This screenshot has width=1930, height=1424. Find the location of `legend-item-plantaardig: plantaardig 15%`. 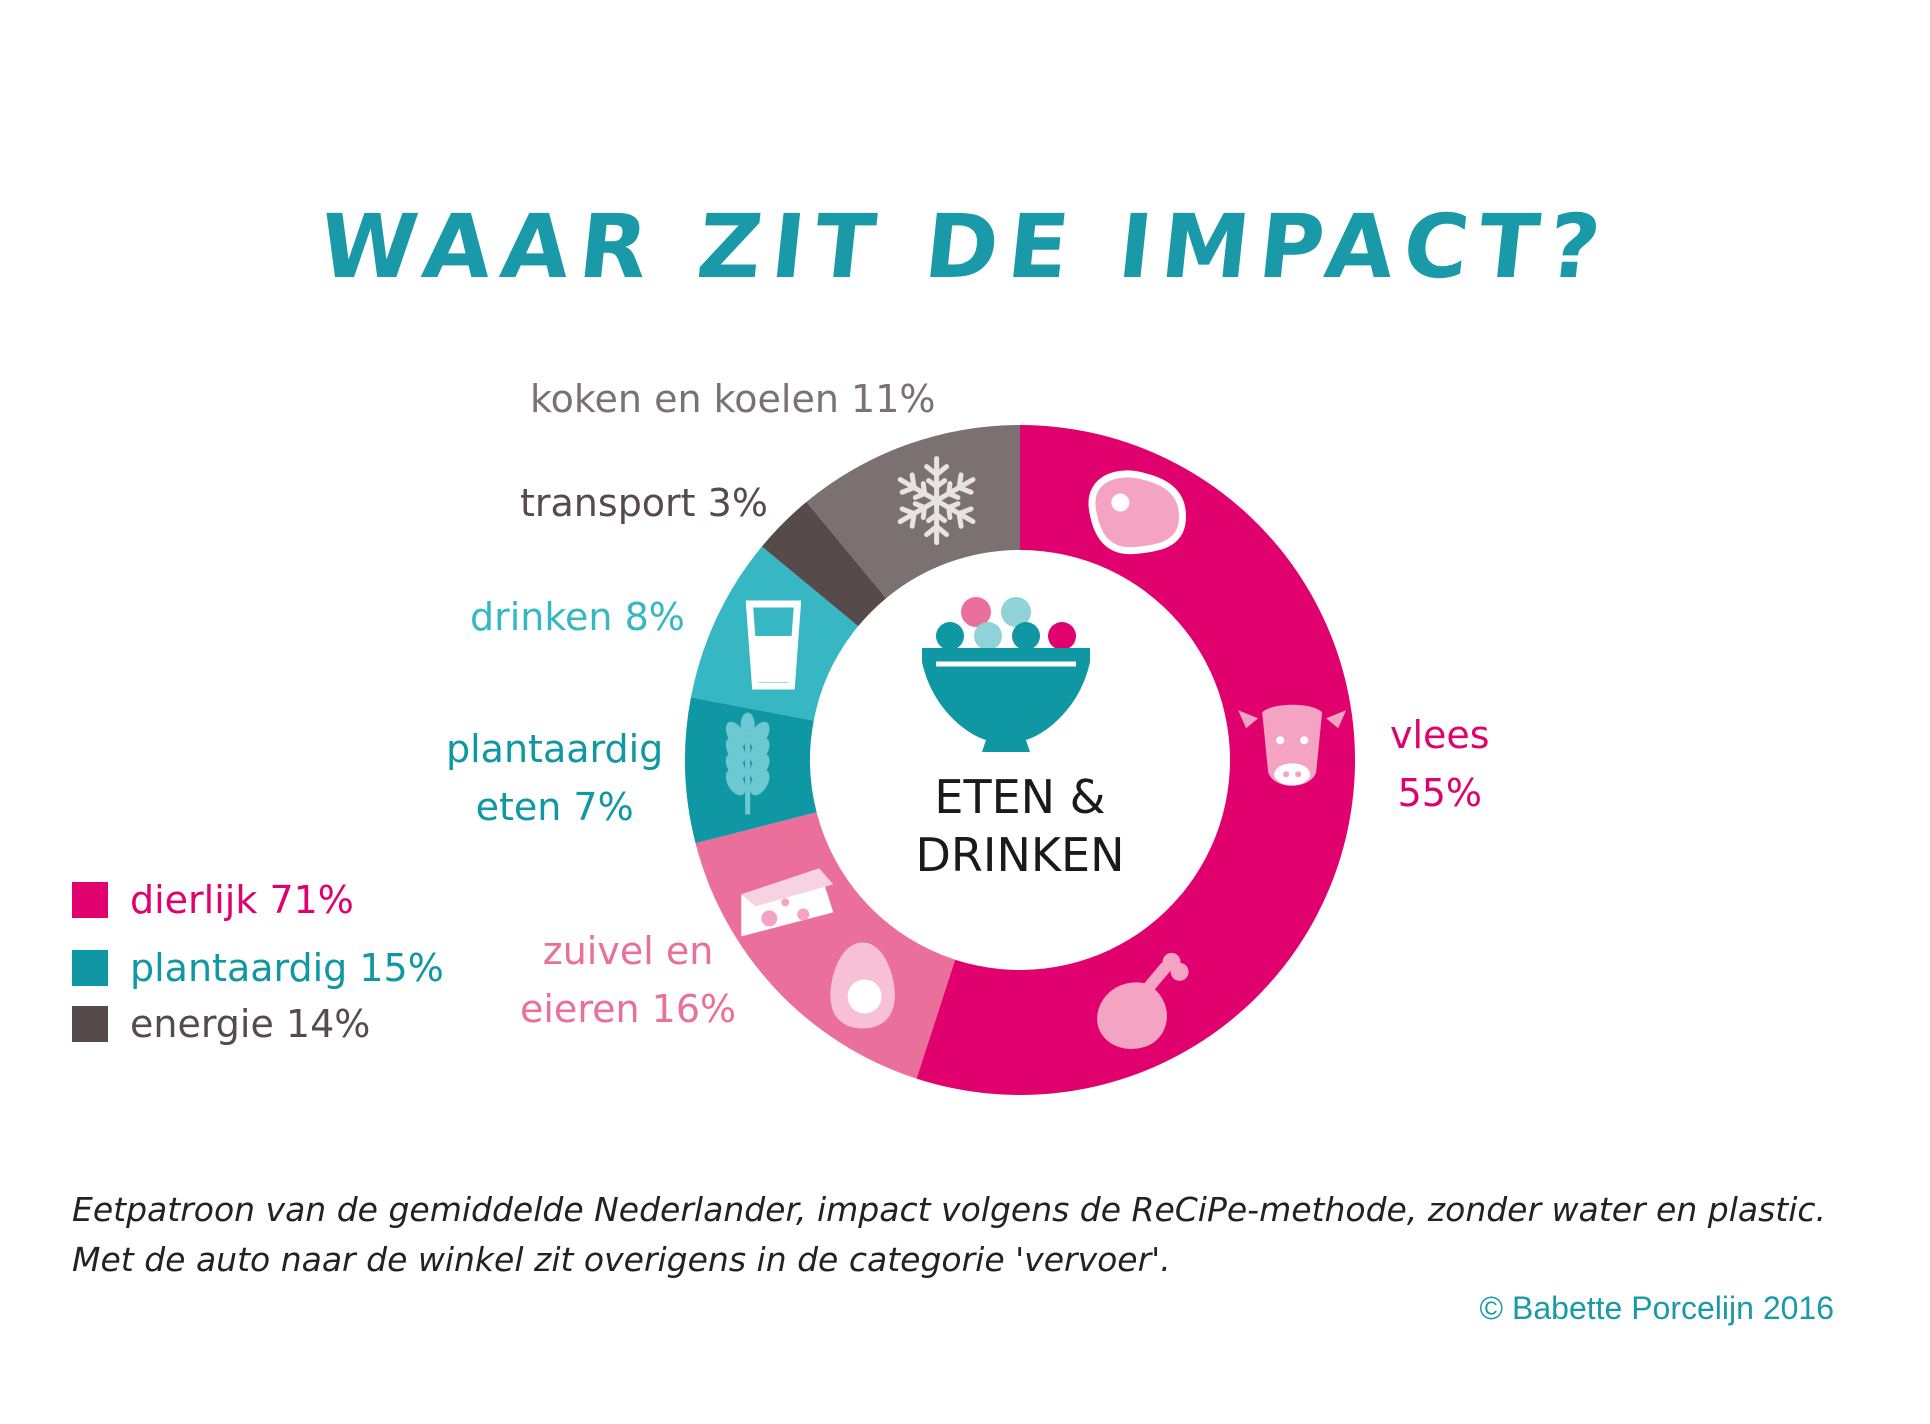

legend-item-plantaardig: plantaardig 15% is located at coordinates (258, 968).